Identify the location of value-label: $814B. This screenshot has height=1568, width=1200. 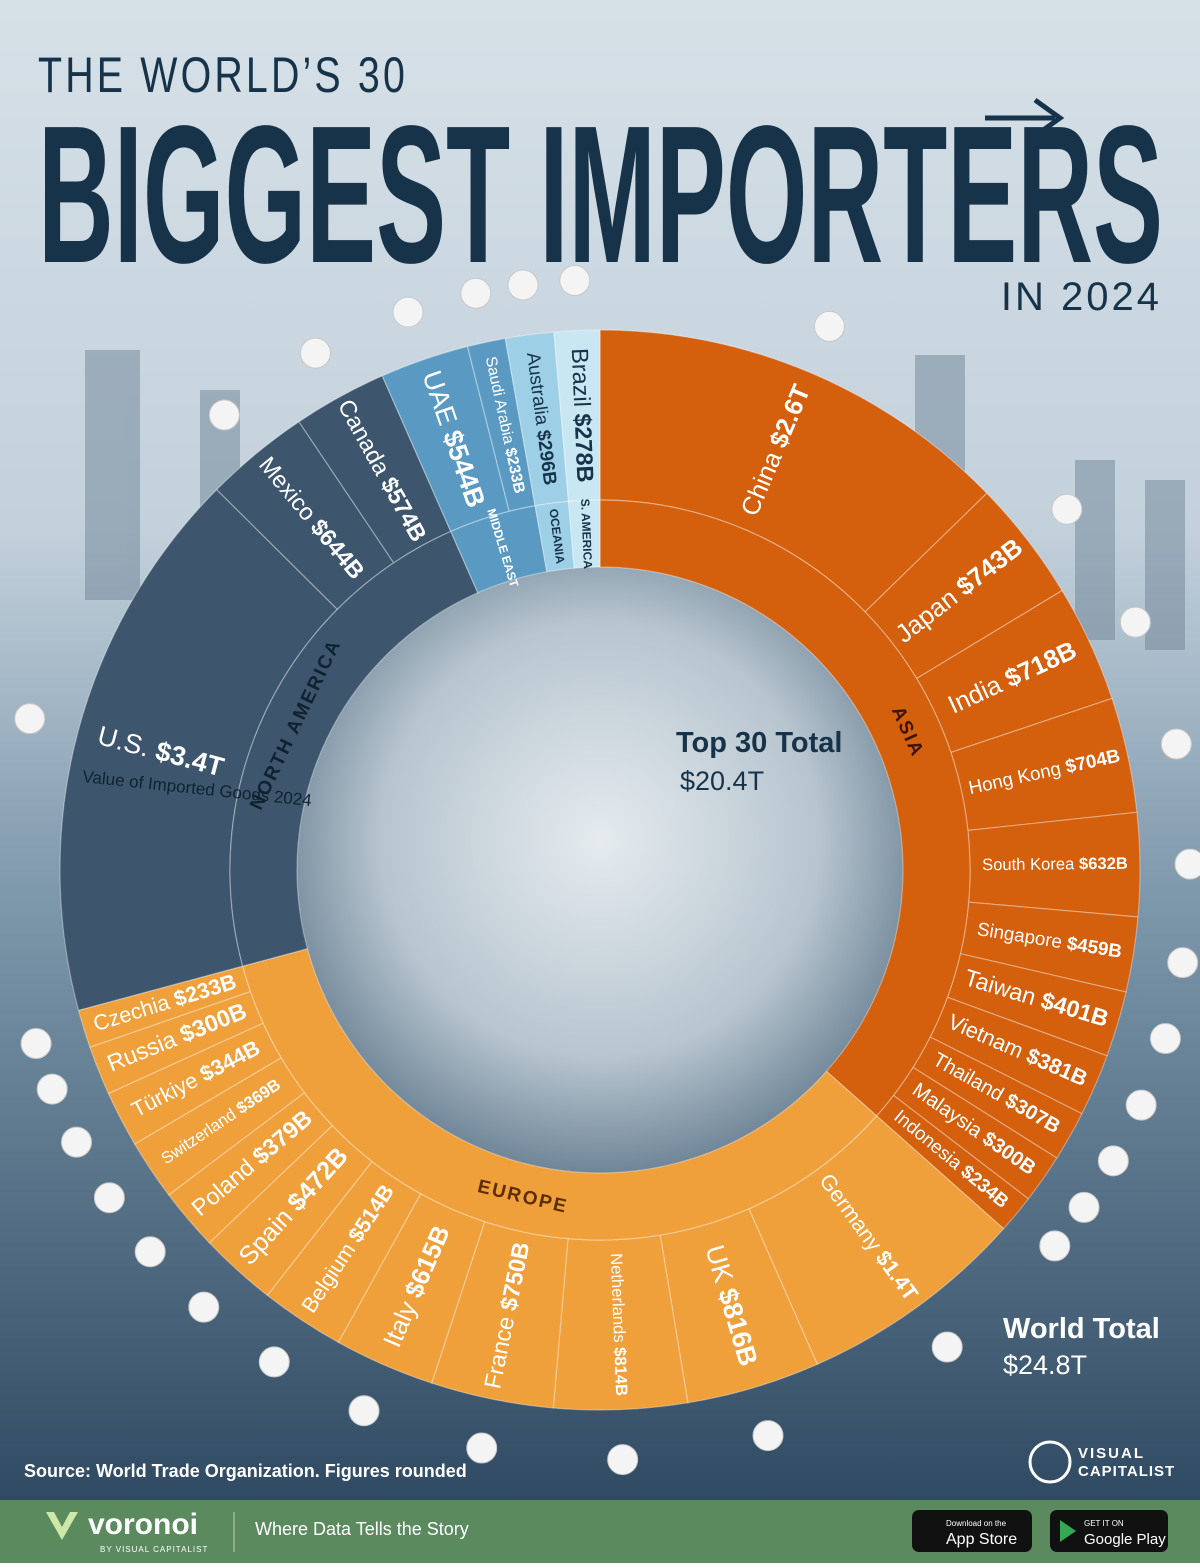
(620, 1372).